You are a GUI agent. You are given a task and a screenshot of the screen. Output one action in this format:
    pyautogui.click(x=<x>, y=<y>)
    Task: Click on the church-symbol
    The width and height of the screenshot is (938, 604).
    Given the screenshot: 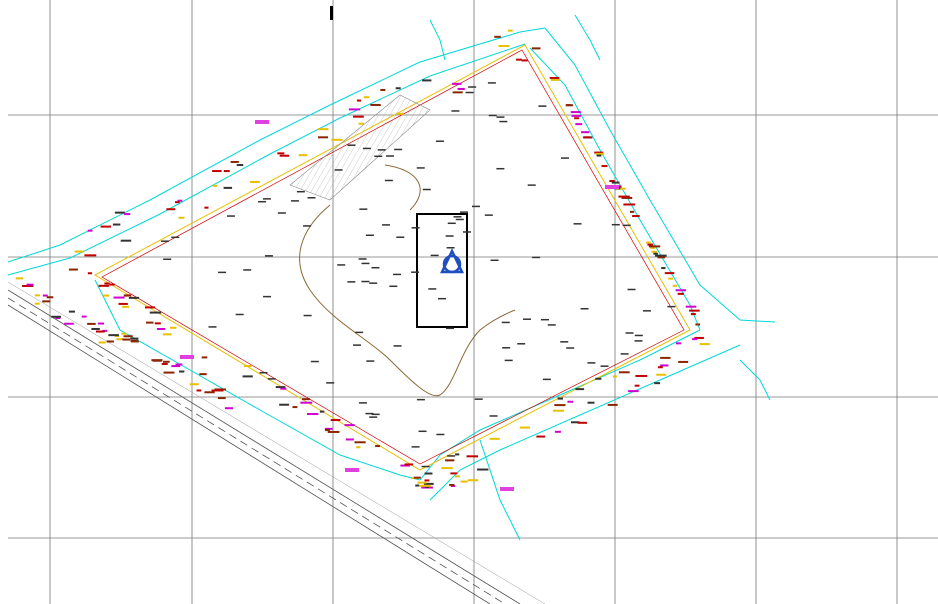 What is the action you would take?
    pyautogui.click(x=452, y=261)
    